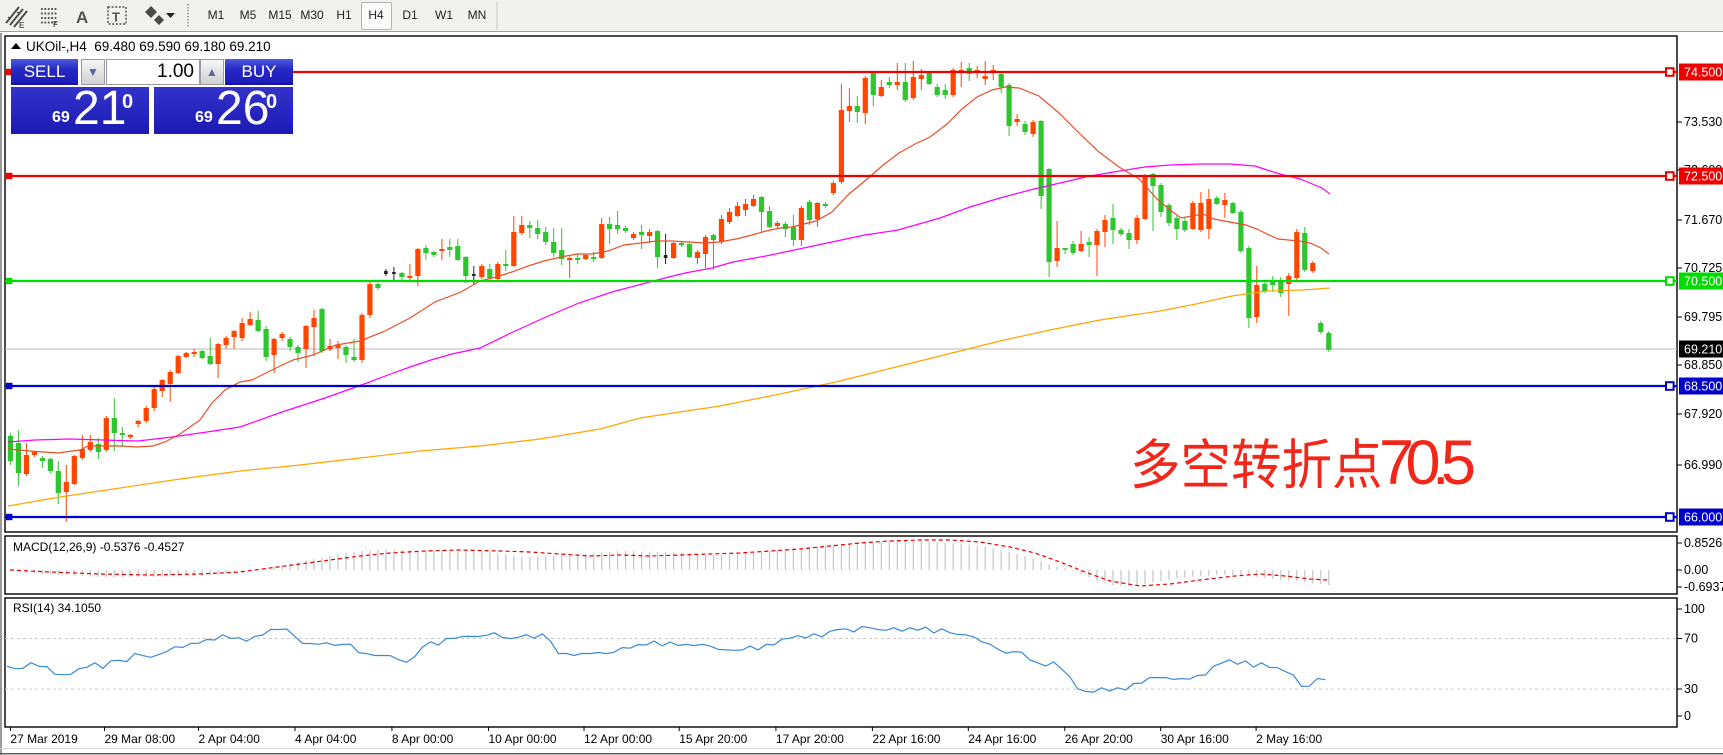  What do you see at coordinates (1687, 716) in the screenshot?
I see `svg-text: 0` at bounding box center [1687, 716].